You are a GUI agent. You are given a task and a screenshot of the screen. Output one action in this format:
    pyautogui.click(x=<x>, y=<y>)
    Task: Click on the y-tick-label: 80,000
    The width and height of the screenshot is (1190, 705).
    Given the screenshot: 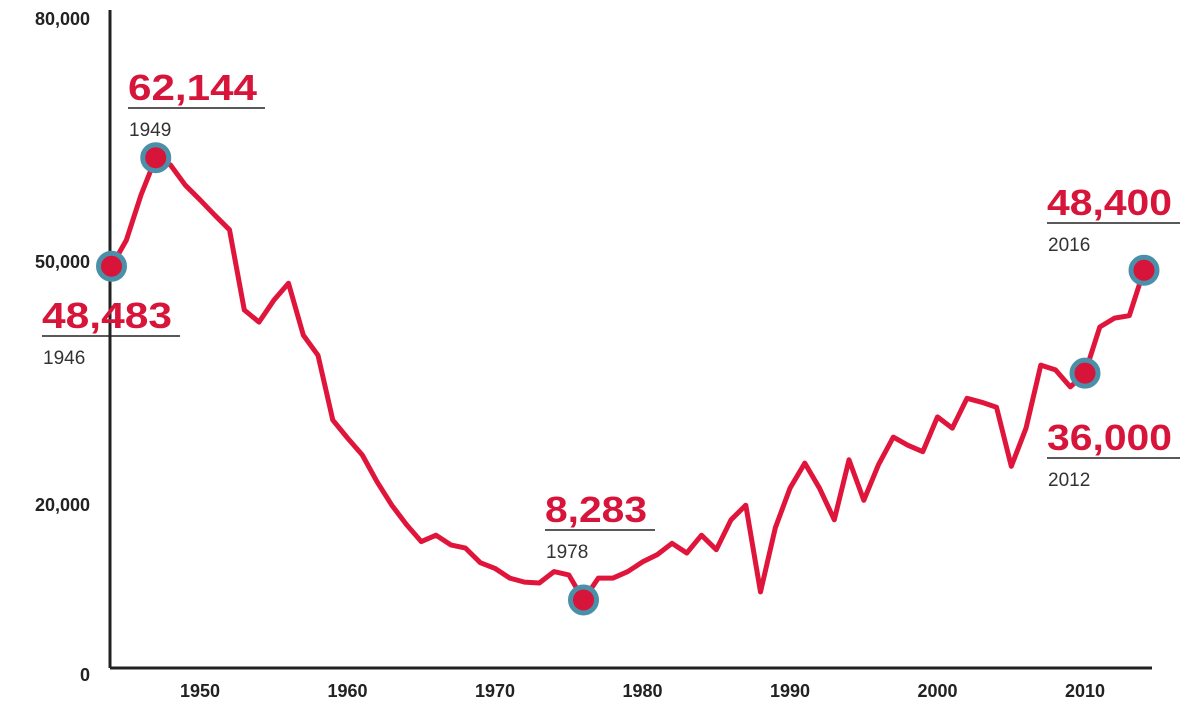 What is the action you would take?
    pyautogui.click(x=62, y=19)
    